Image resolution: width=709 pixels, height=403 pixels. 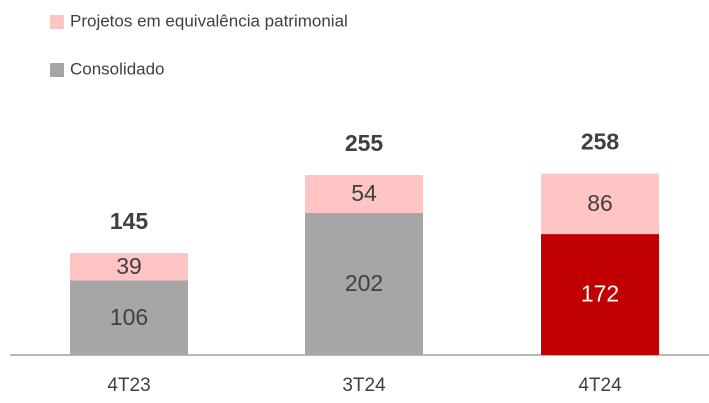 I want to click on value-label: 172, so click(x=600, y=294).